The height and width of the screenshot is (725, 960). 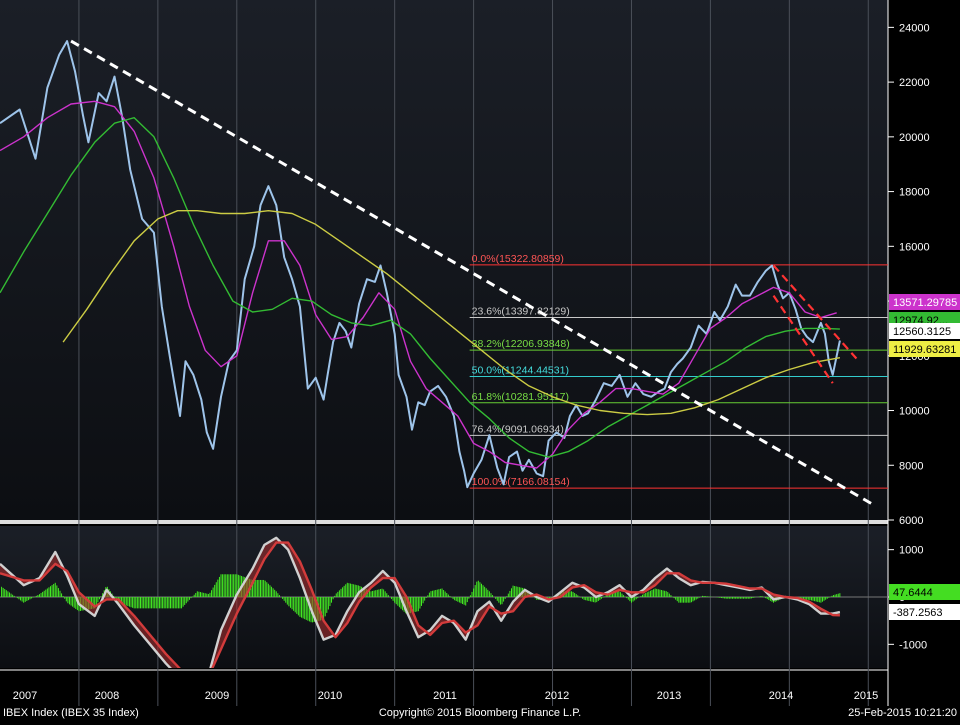 What do you see at coordinates (25, 696) in the screenshot?
I see `x-axis-label: 2007` at bounding box center [25, 696].